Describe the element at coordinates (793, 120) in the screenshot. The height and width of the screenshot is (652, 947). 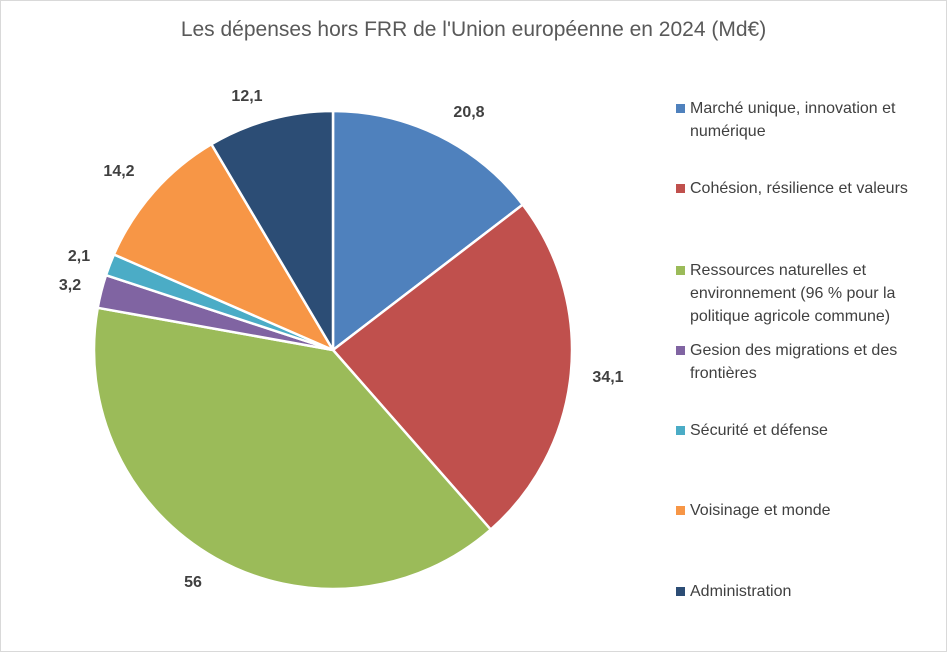
I see `legend-label: Marché unique, innovation et numérique` at that location.